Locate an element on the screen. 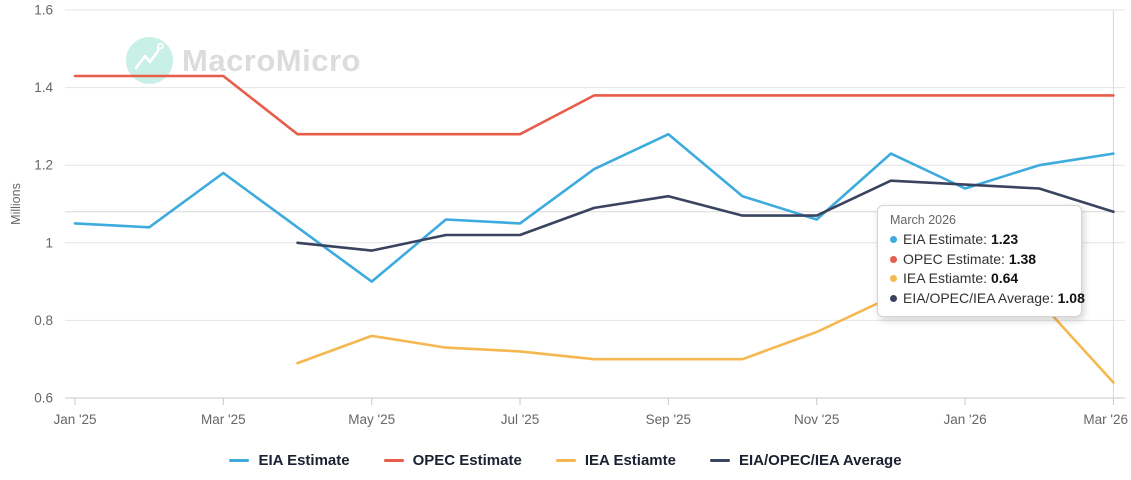 This screenshot has width=1131, height=480. x-axis-tick-label: May '25 is located at coordinates (371, 419).